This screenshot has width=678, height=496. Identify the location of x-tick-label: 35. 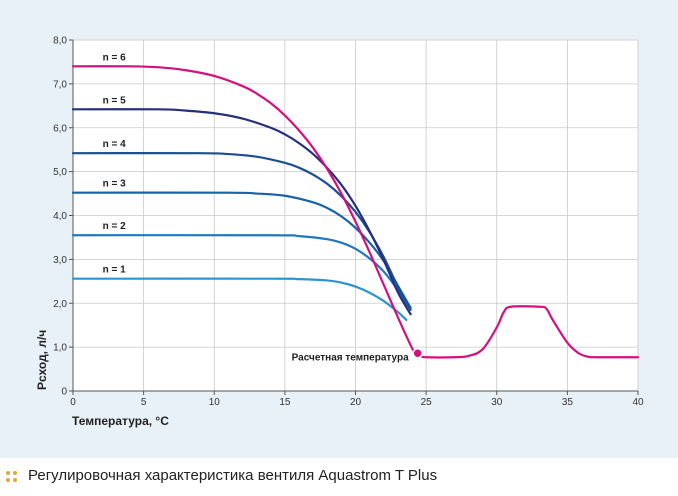
(568, 402).